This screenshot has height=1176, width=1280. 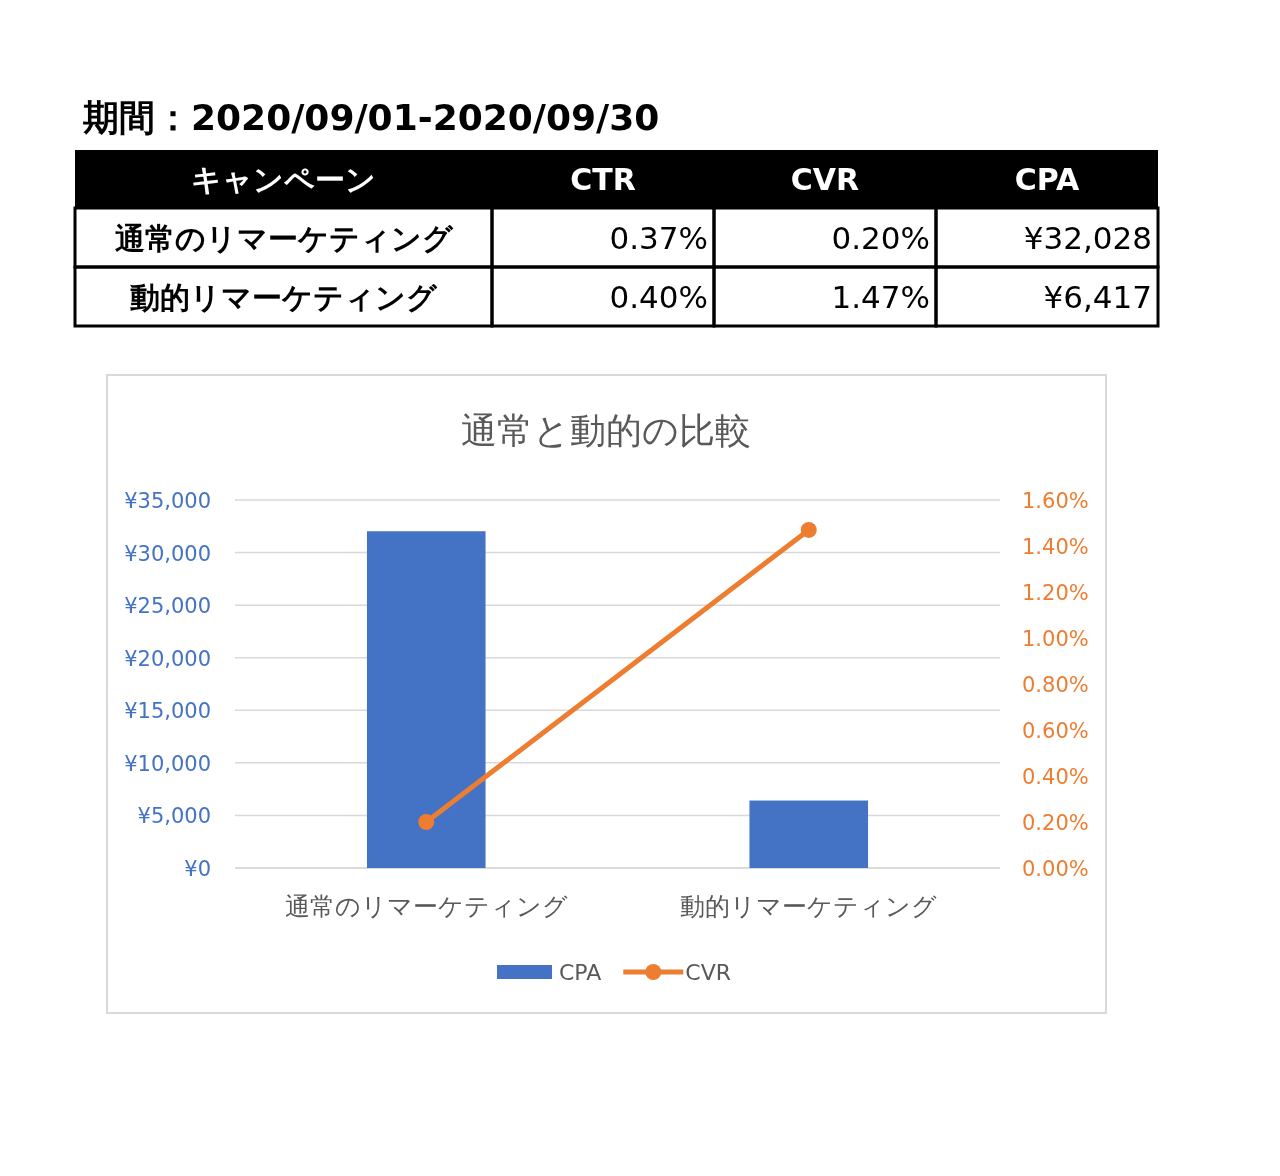 What do you see at coordinates (167, 711) in the screenshot?
I see `y-tick-label: ¥15,000` at bounding box center [167, 711].